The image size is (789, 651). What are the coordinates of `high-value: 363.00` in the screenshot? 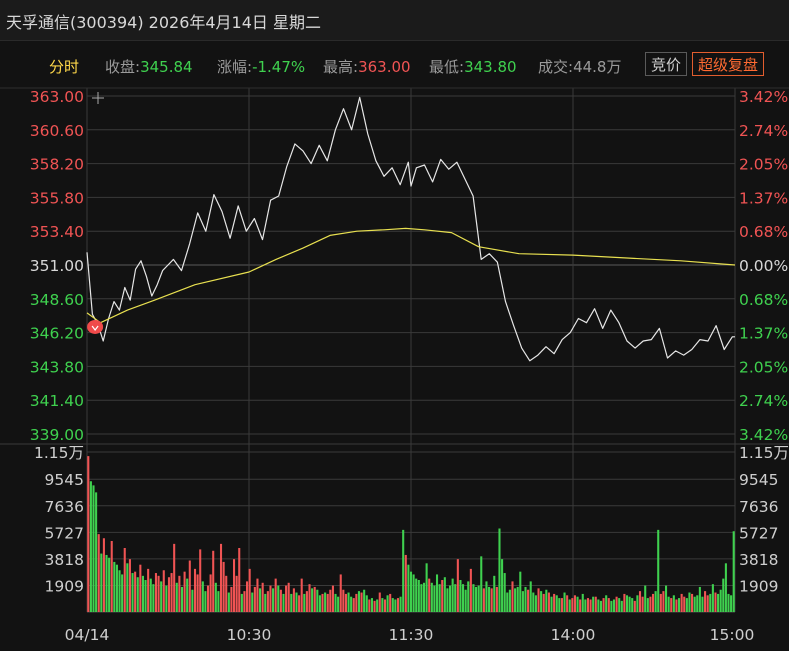 It's located at (384, 67).